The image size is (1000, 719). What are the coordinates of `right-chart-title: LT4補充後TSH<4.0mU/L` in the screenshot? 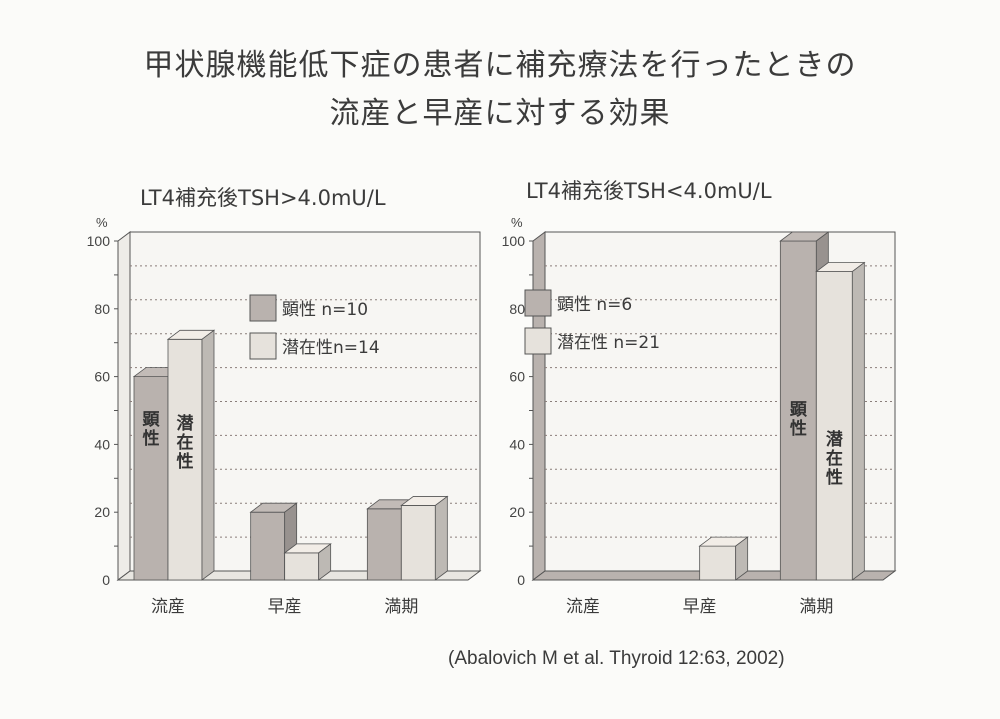 It's located at (649, 191).